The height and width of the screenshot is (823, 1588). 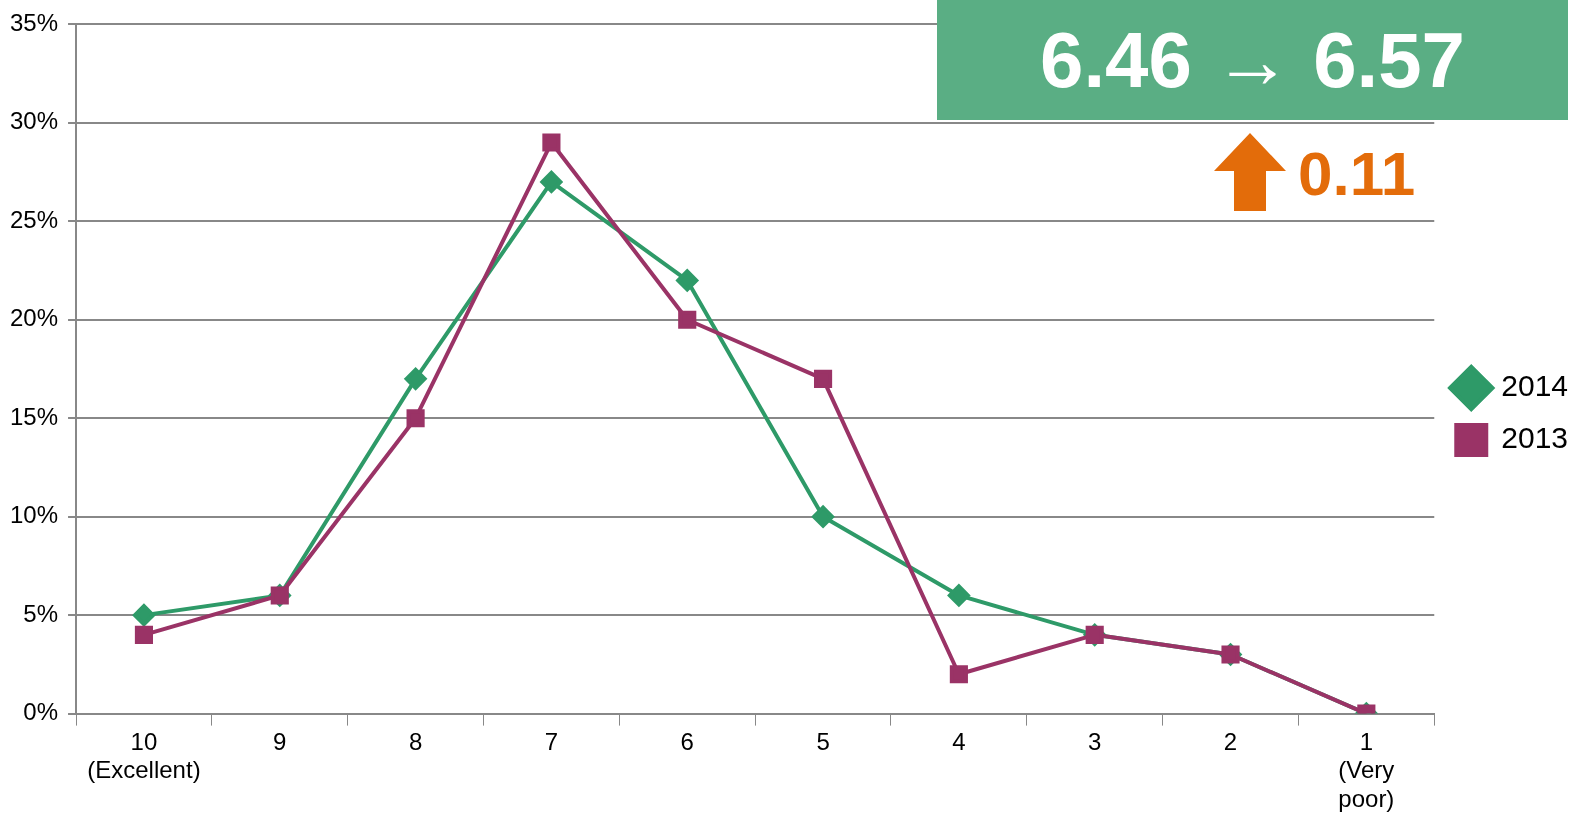 What do you see at coordinates (1535, 386) in the screenshot?
I see `legend-label: 2014` at bounding box center [1535, 386].